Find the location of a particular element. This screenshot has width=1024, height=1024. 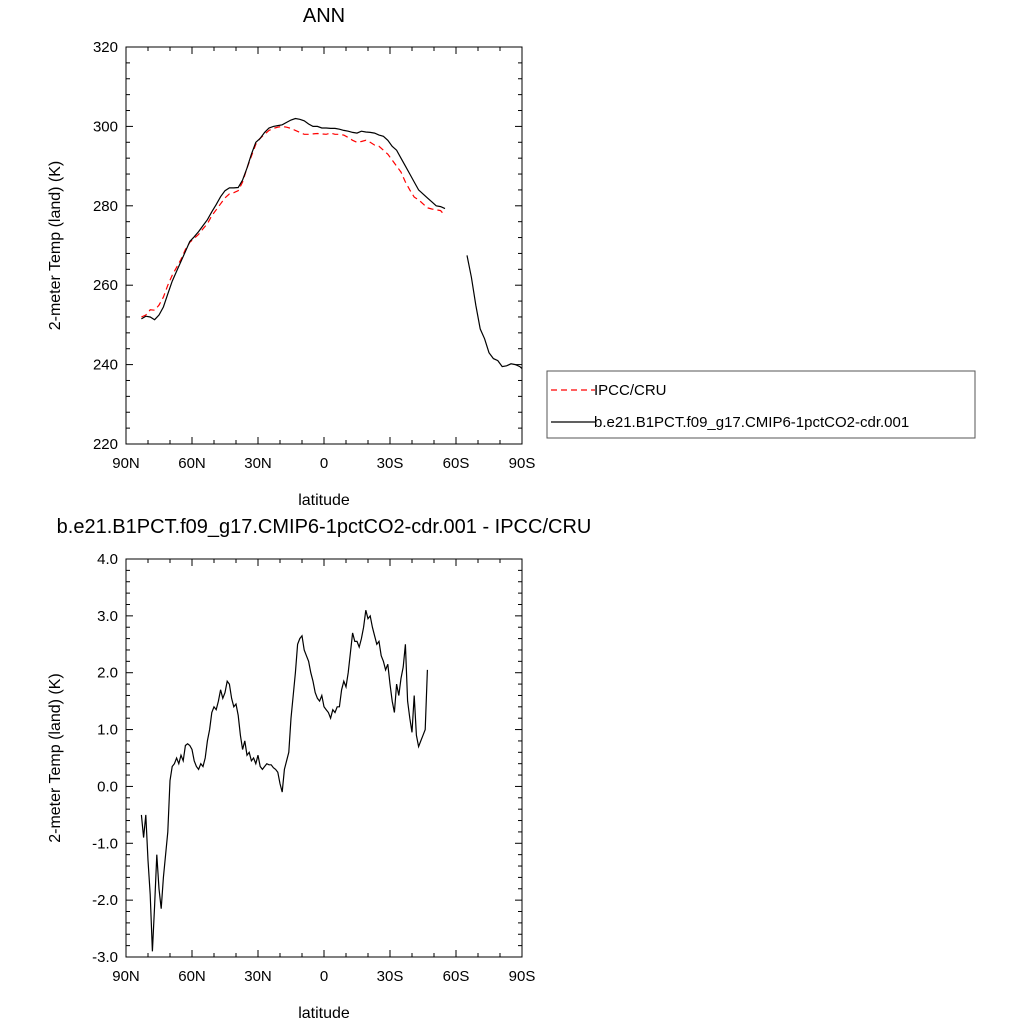

legend-entry-1: IPCC/CRU is located at coordinates (630, 390).